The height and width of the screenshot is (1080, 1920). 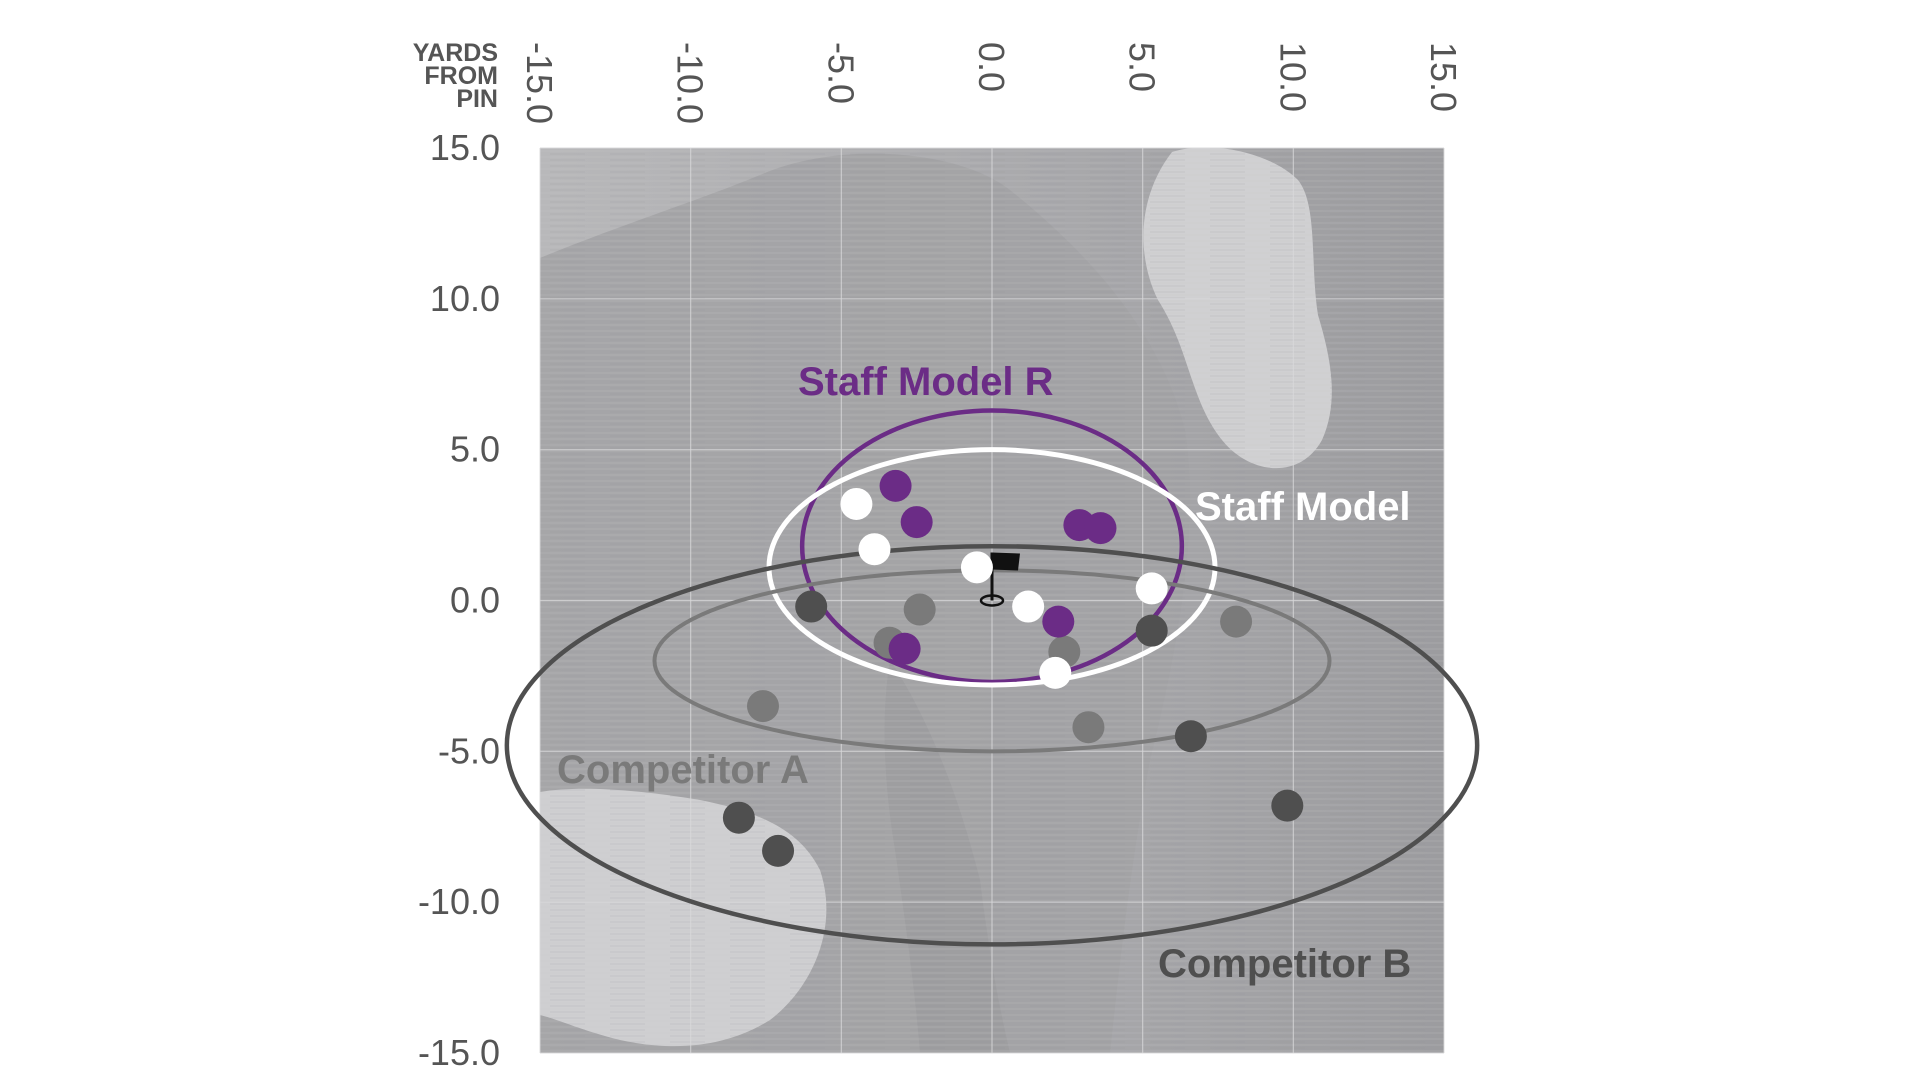 I want to click on shot-points, so click(x=1013, y=668).